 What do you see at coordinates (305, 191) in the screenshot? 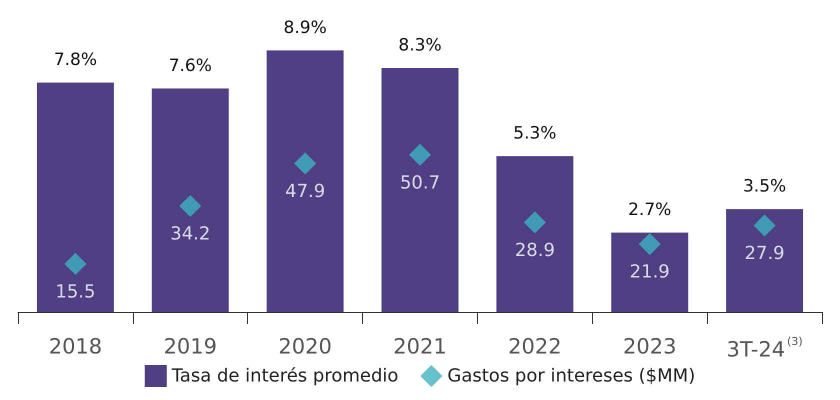
I see `data-label: 47.9` at bounding box center [305, 191].